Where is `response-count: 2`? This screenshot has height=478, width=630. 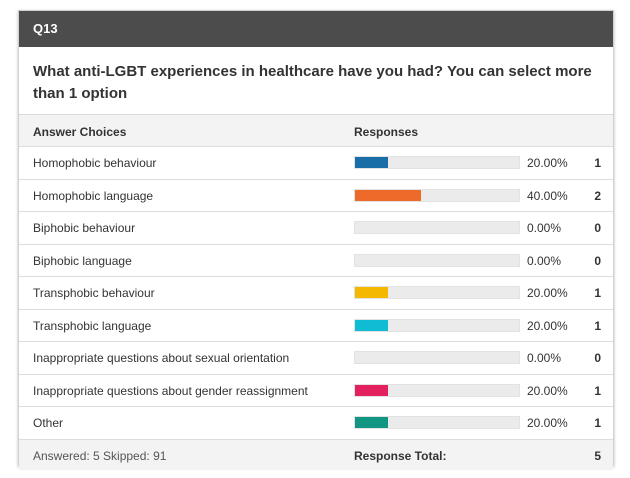 response-count: 2 is located at coordinates (597, 195).